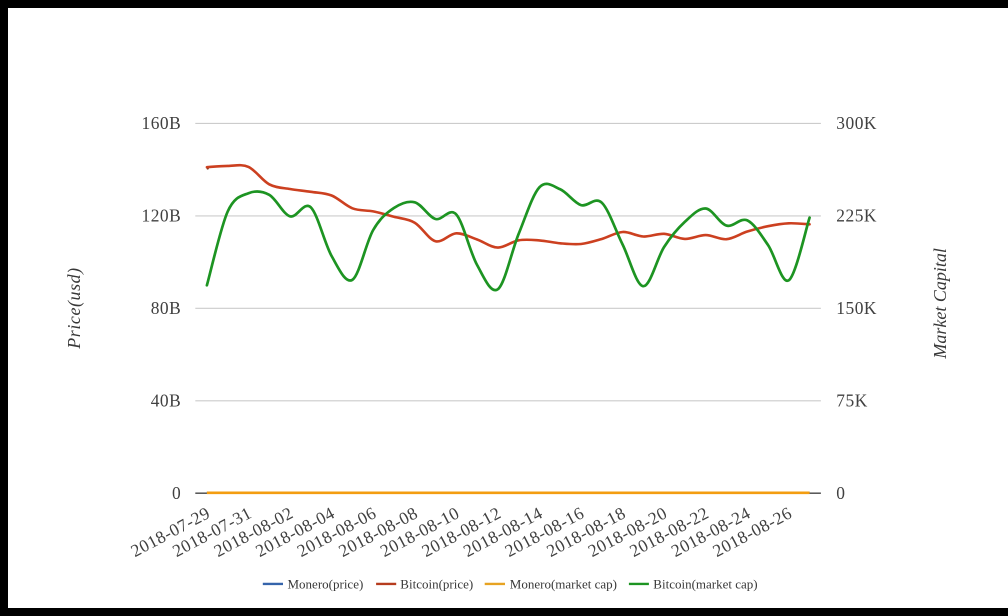  Describe the element at coordinates (166, 308) in the screenshot. I see `svg-text: 80B` at that location.